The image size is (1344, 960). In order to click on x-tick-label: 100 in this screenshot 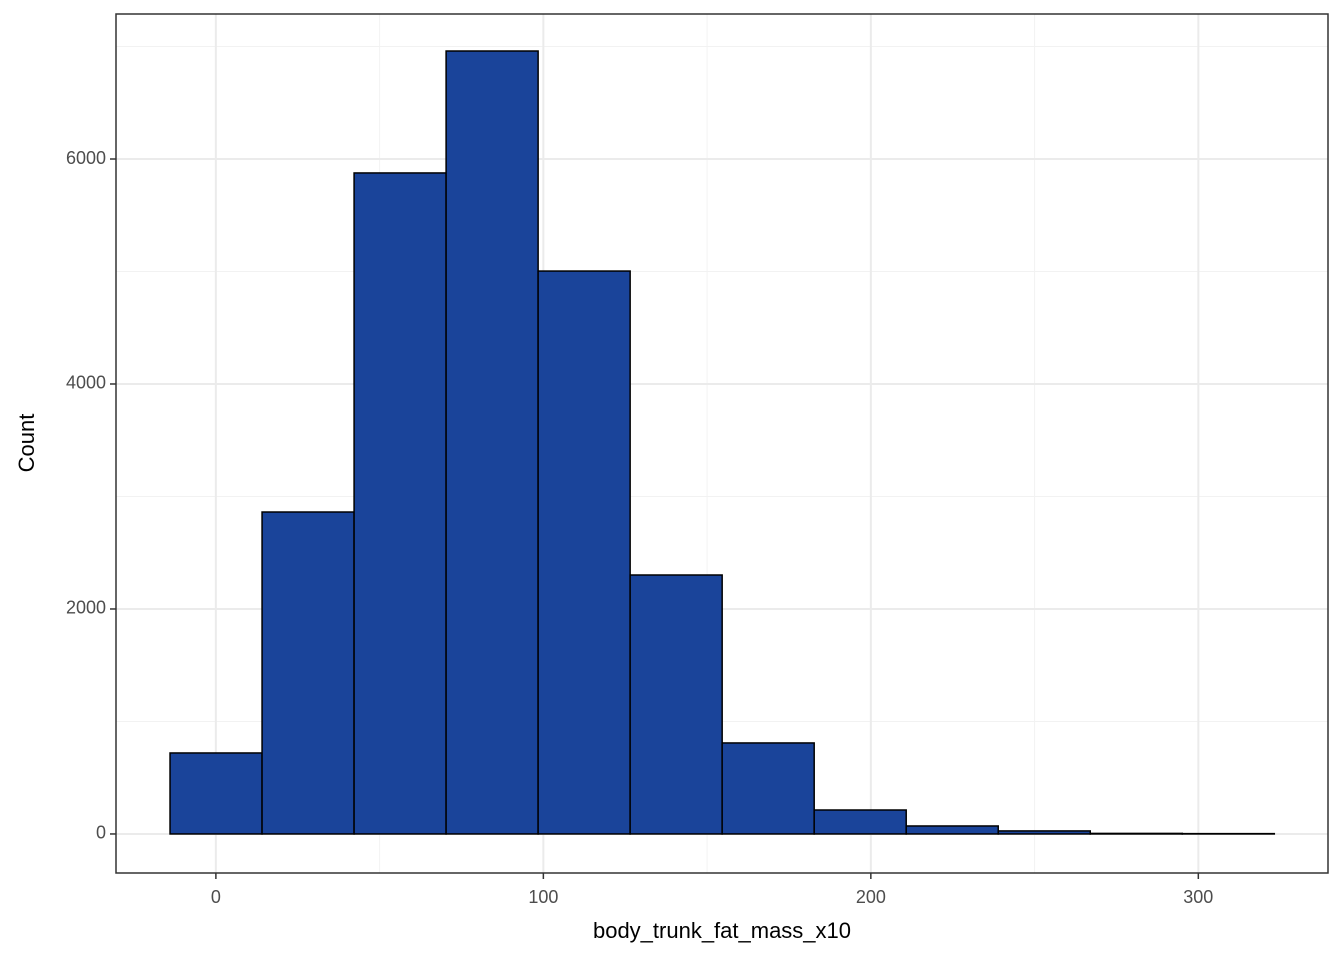, I will do `click(543, 897)`.